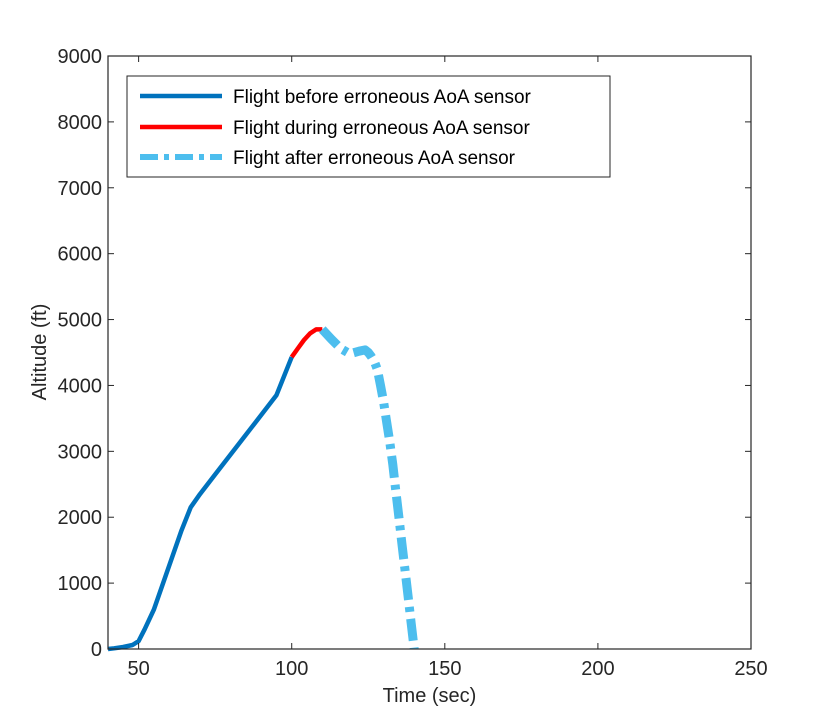 This screenshot has width=830, height=727. I want to click on x-tick-label: 250, so click(750, 669).